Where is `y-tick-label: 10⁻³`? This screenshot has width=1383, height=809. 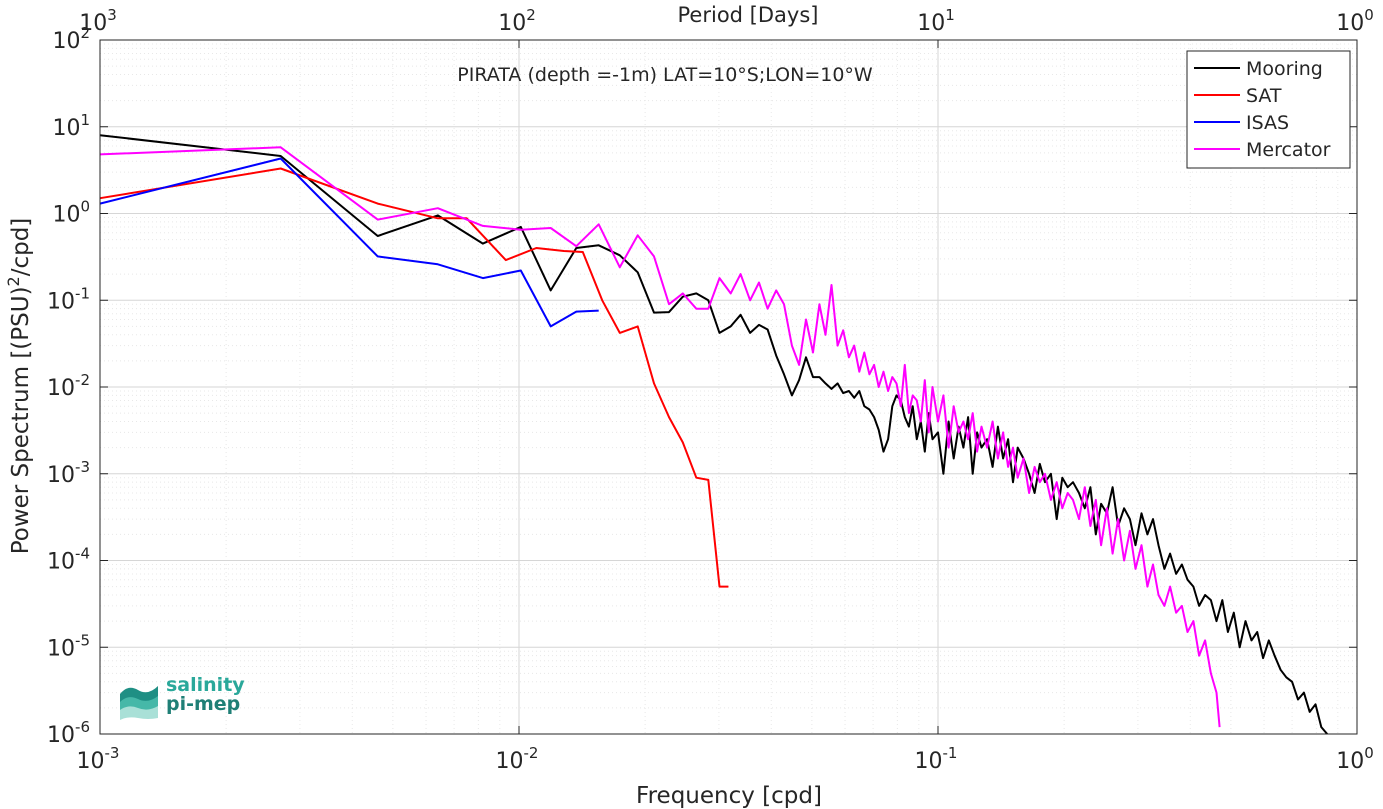 y-tick-label: 10⁻³ is located at coordinates (68, 473).